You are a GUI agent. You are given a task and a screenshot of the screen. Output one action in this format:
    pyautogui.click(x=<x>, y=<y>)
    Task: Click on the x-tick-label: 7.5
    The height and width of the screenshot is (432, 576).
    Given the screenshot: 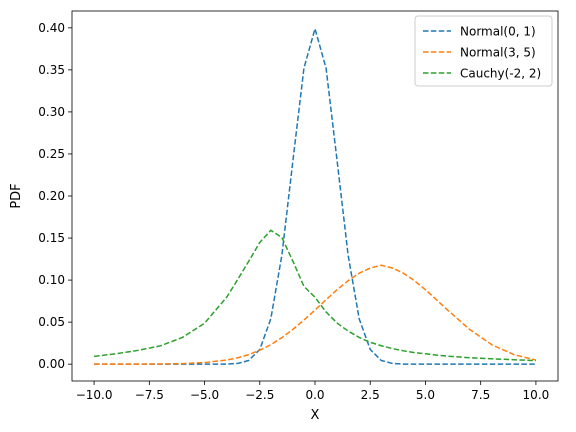 What is the action you would take?
    pyautogui.click(x=480, y=395)
    